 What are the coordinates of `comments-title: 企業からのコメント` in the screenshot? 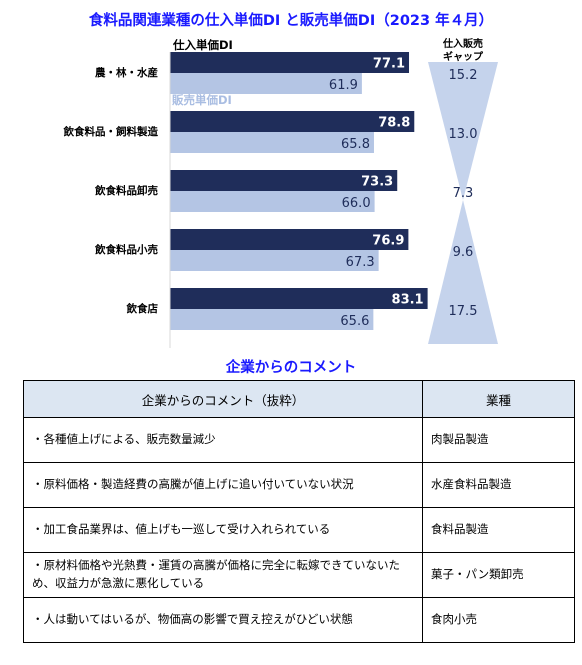 It's located at (291, 368).